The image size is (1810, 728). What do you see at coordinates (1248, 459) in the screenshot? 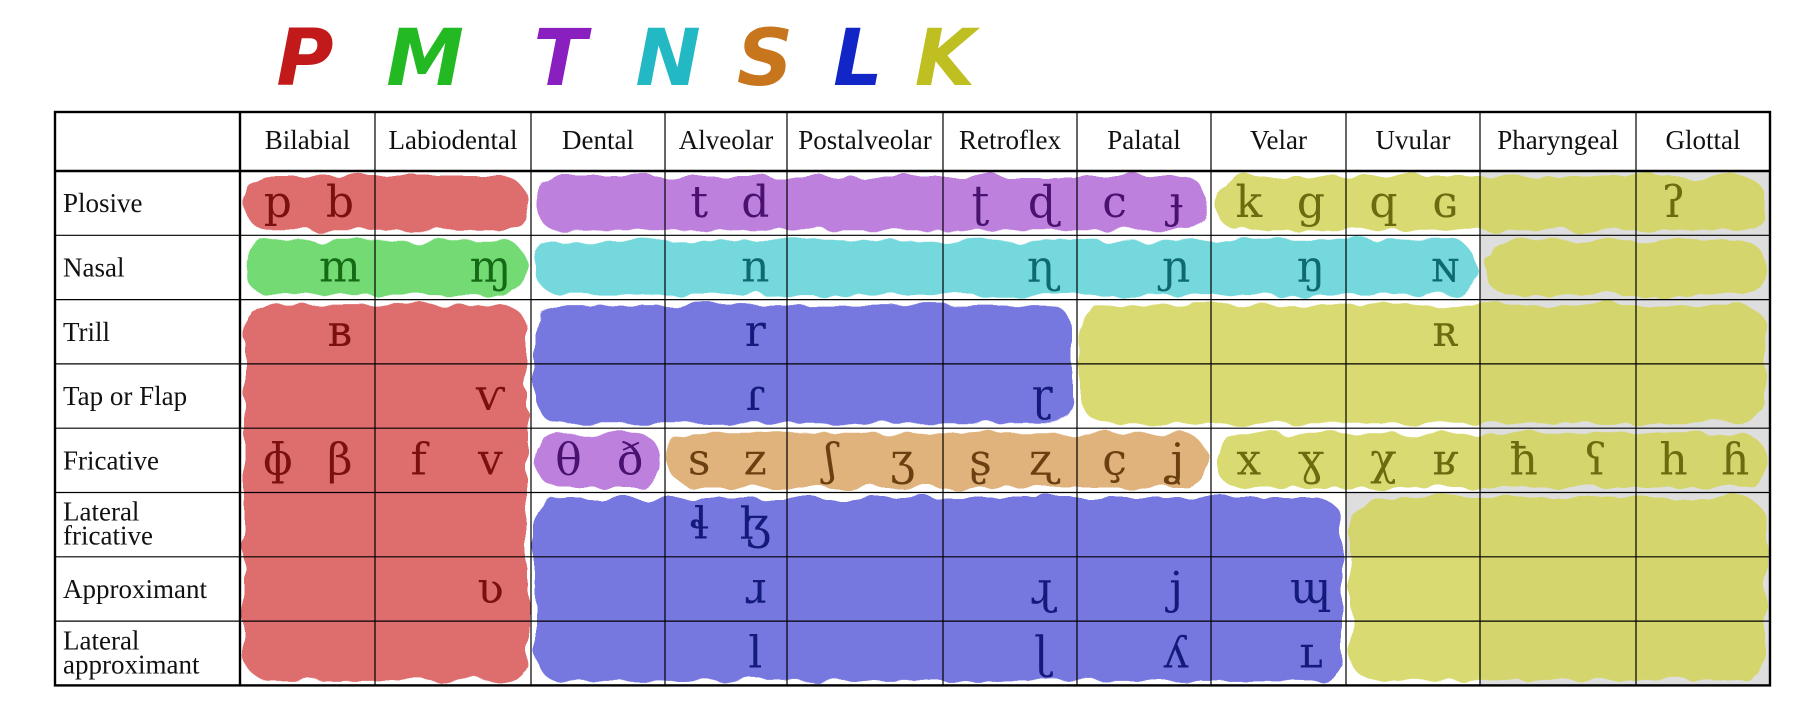
I see `ipa-symbol: x` at bounding box center [1248, 459].